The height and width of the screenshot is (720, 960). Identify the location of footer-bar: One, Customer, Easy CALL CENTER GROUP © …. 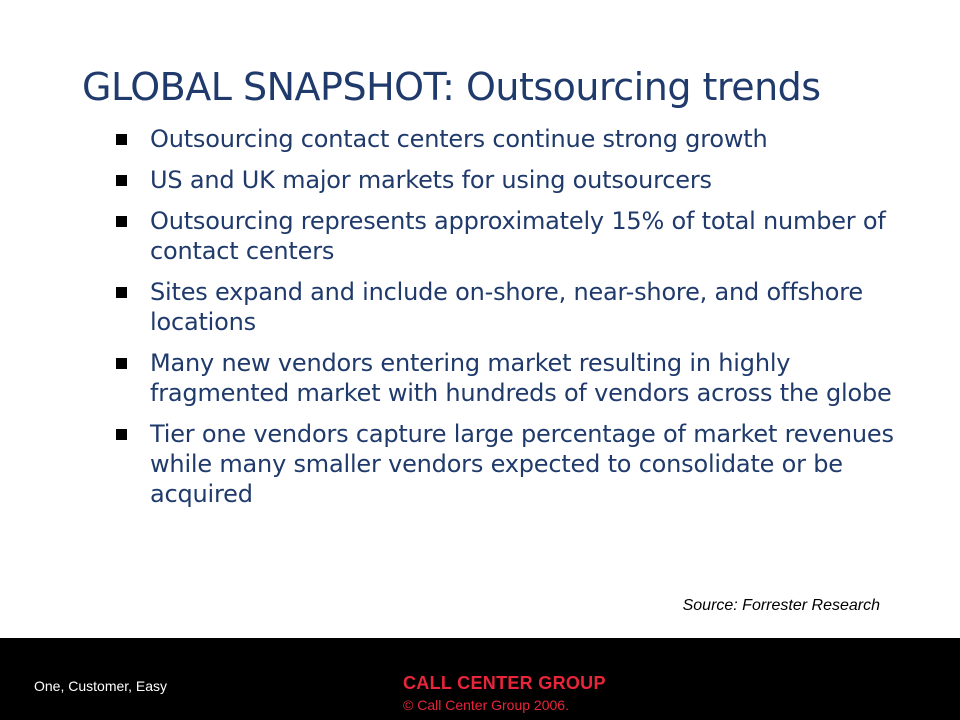
(480, 679).